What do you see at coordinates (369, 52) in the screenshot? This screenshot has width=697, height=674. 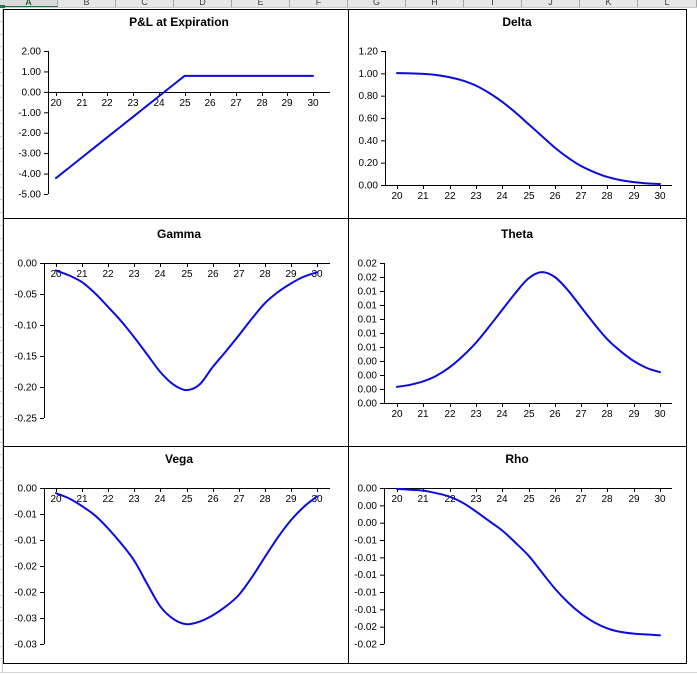 I see `y-tick-label: 1.20` at bounding box center [369, 52].